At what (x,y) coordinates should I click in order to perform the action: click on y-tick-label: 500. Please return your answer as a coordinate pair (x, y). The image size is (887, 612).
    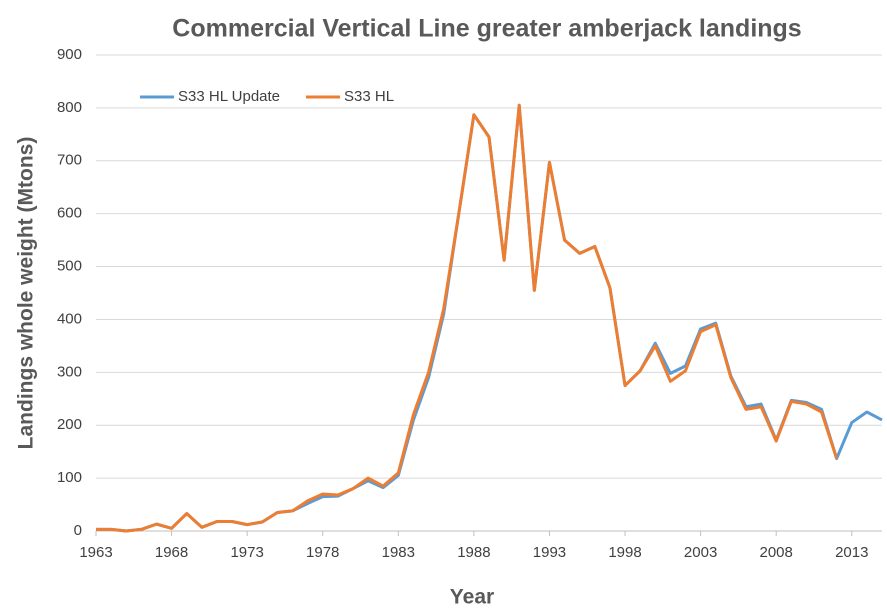
    Looking at the image, I should click on (69, 266).